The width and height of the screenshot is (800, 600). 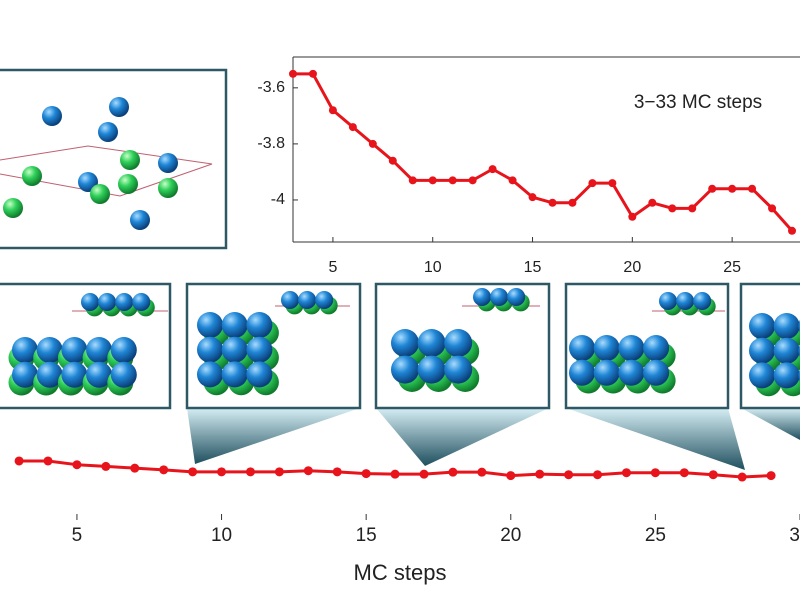 What do you see at coordinates (400, 572) in the screenshot?
I see `x-axis-label: MC steps` at bounding box center [400, 572].